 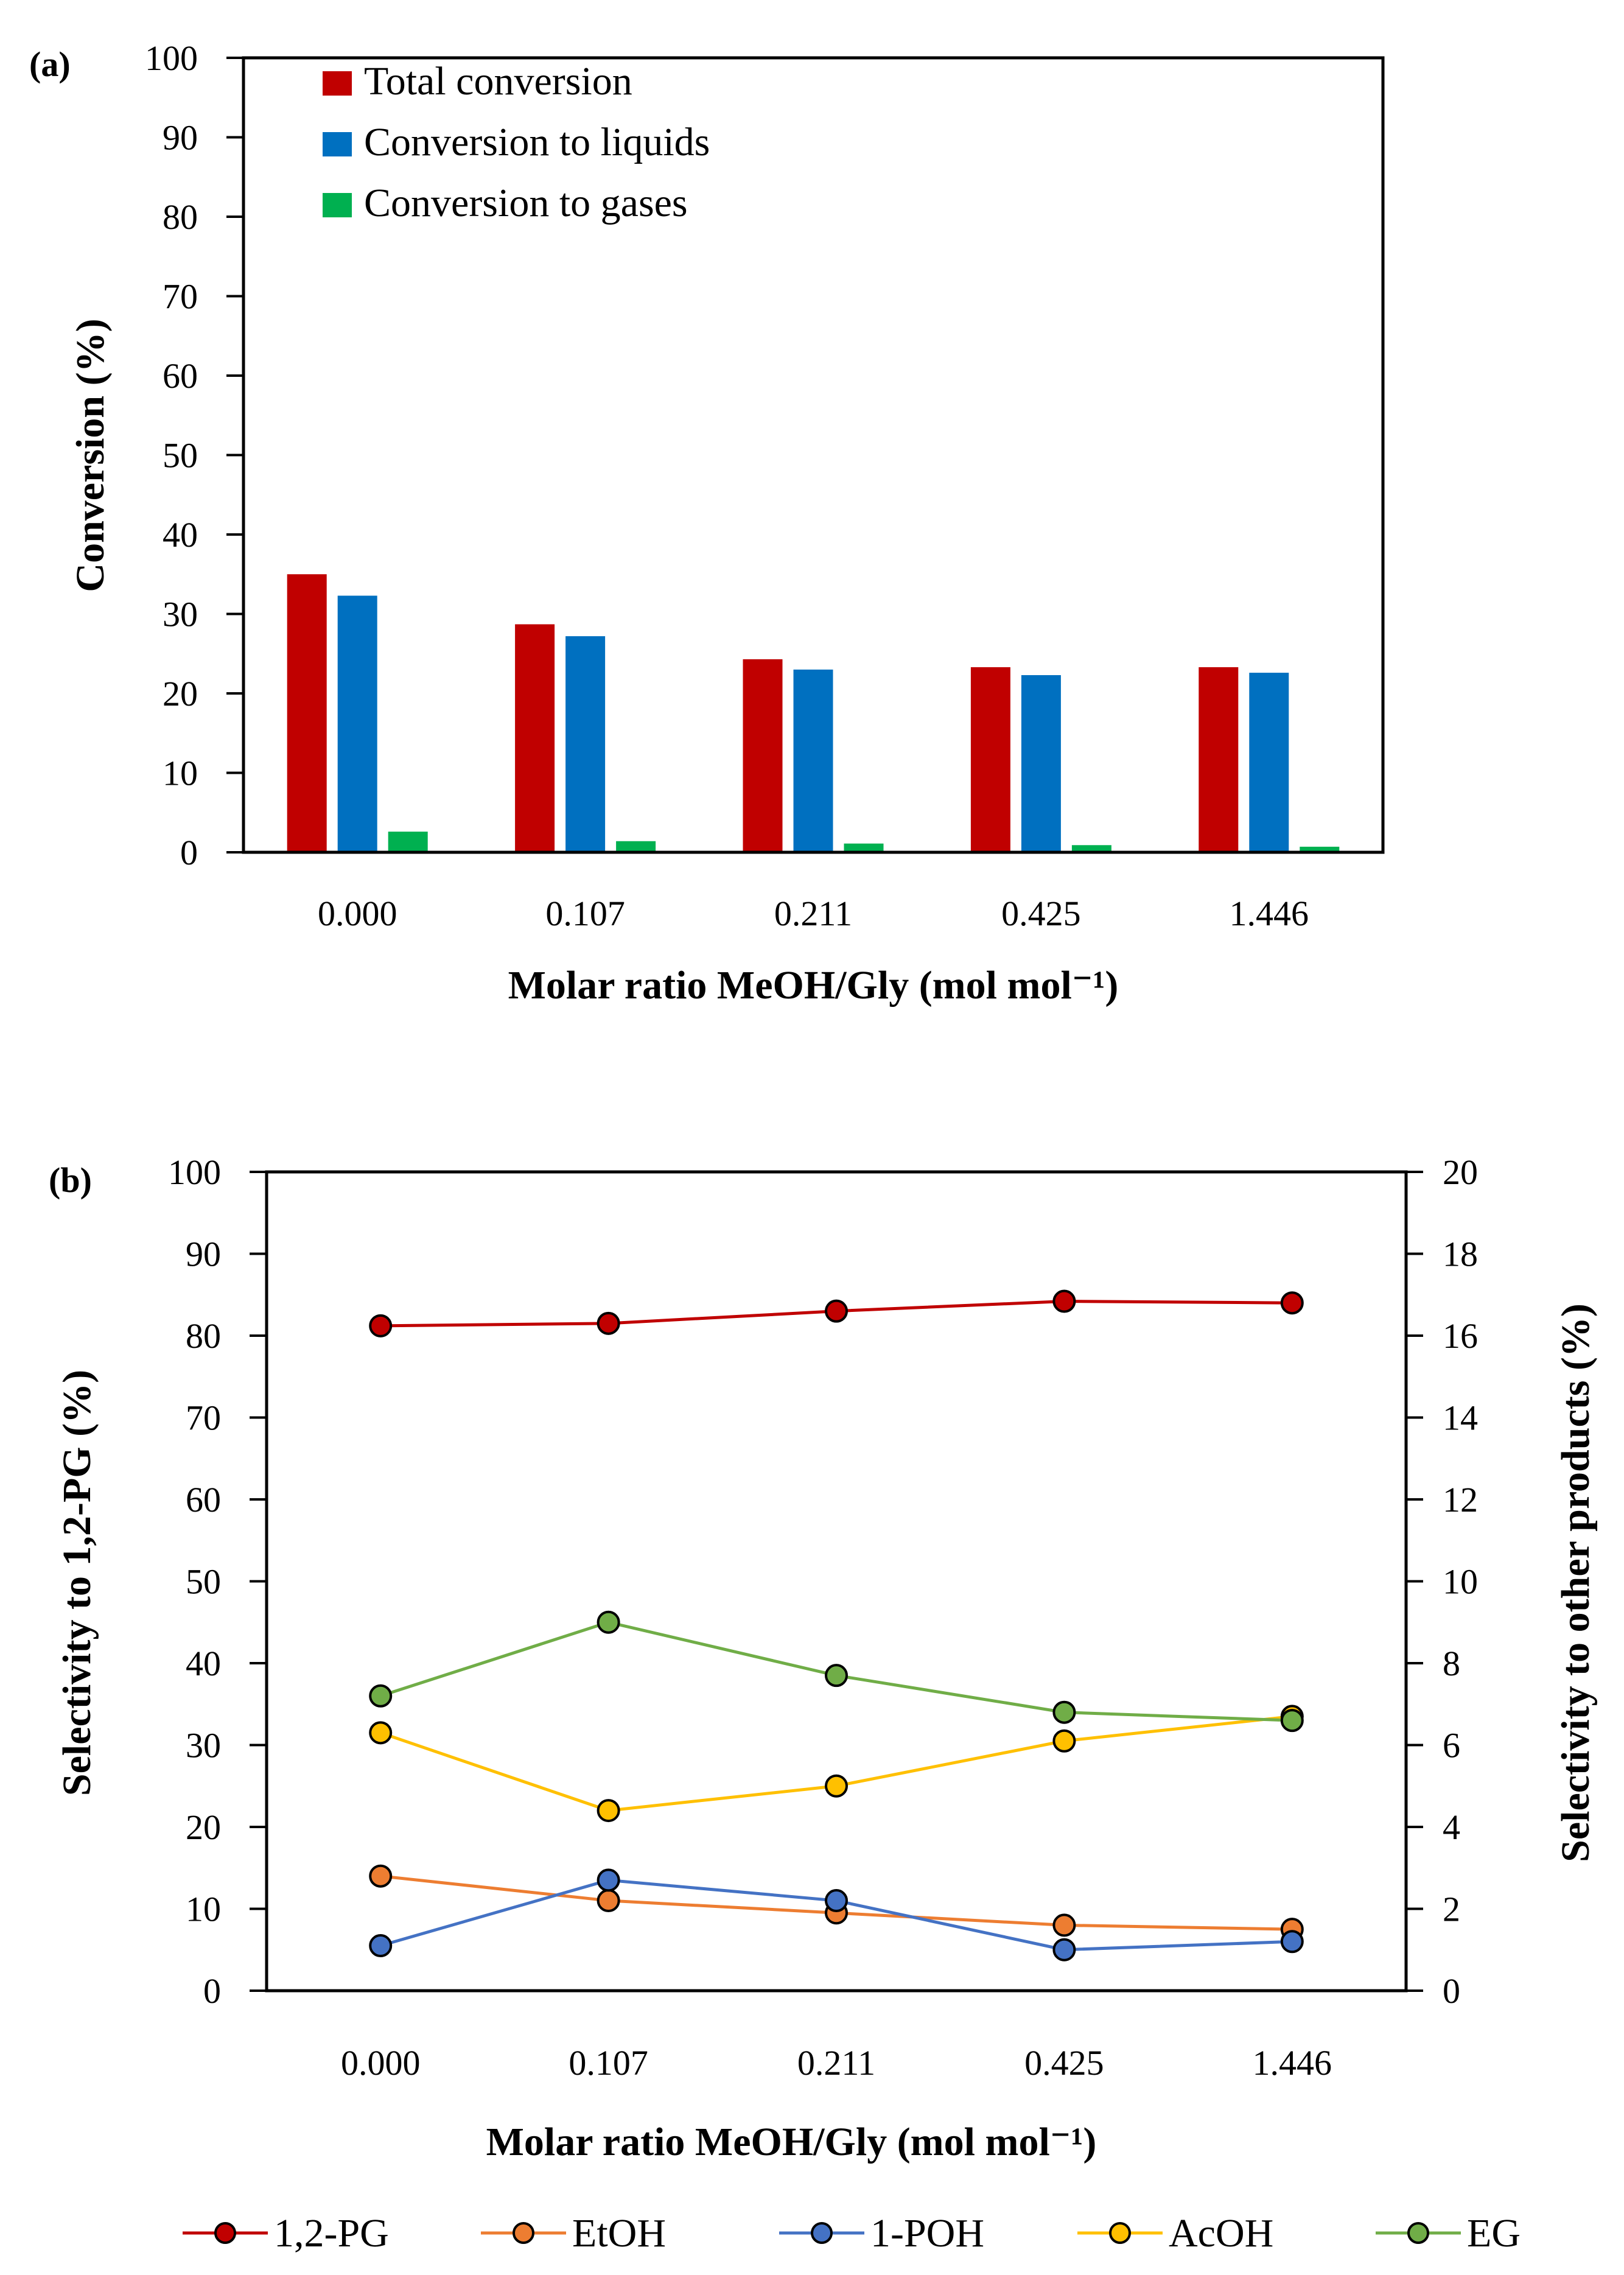 I want to click on point-acoh-0.000, so click(x=381, y=1733).